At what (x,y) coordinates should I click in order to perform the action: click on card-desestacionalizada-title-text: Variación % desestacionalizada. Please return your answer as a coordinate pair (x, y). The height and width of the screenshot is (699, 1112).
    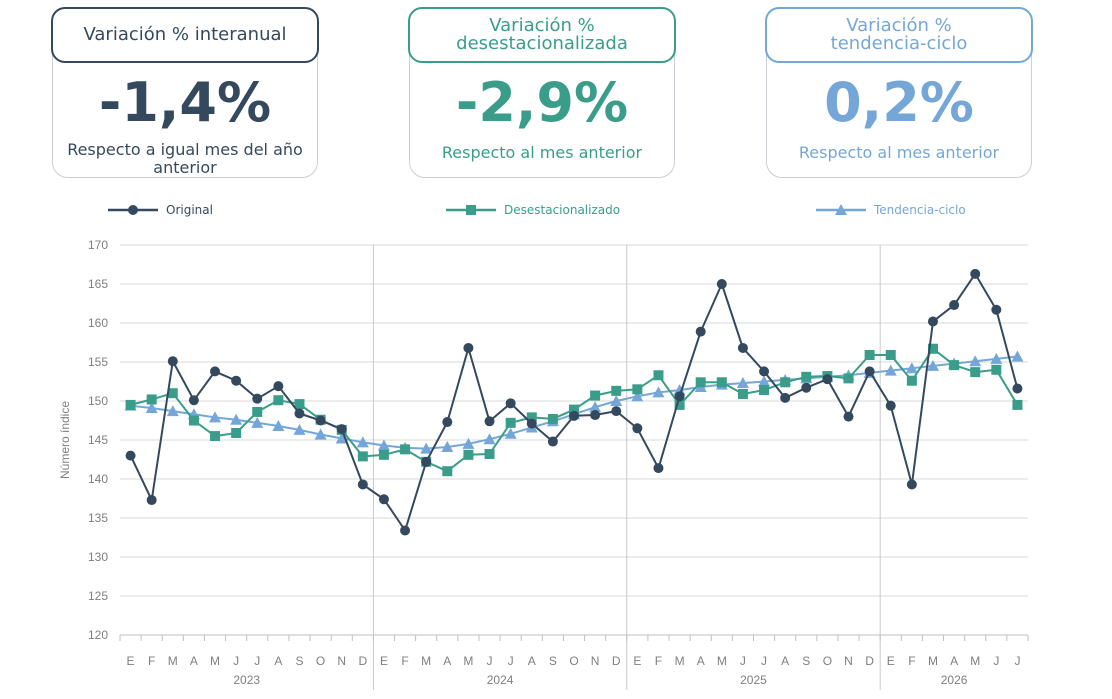
    Looking at the image, I should click on (542, 34).